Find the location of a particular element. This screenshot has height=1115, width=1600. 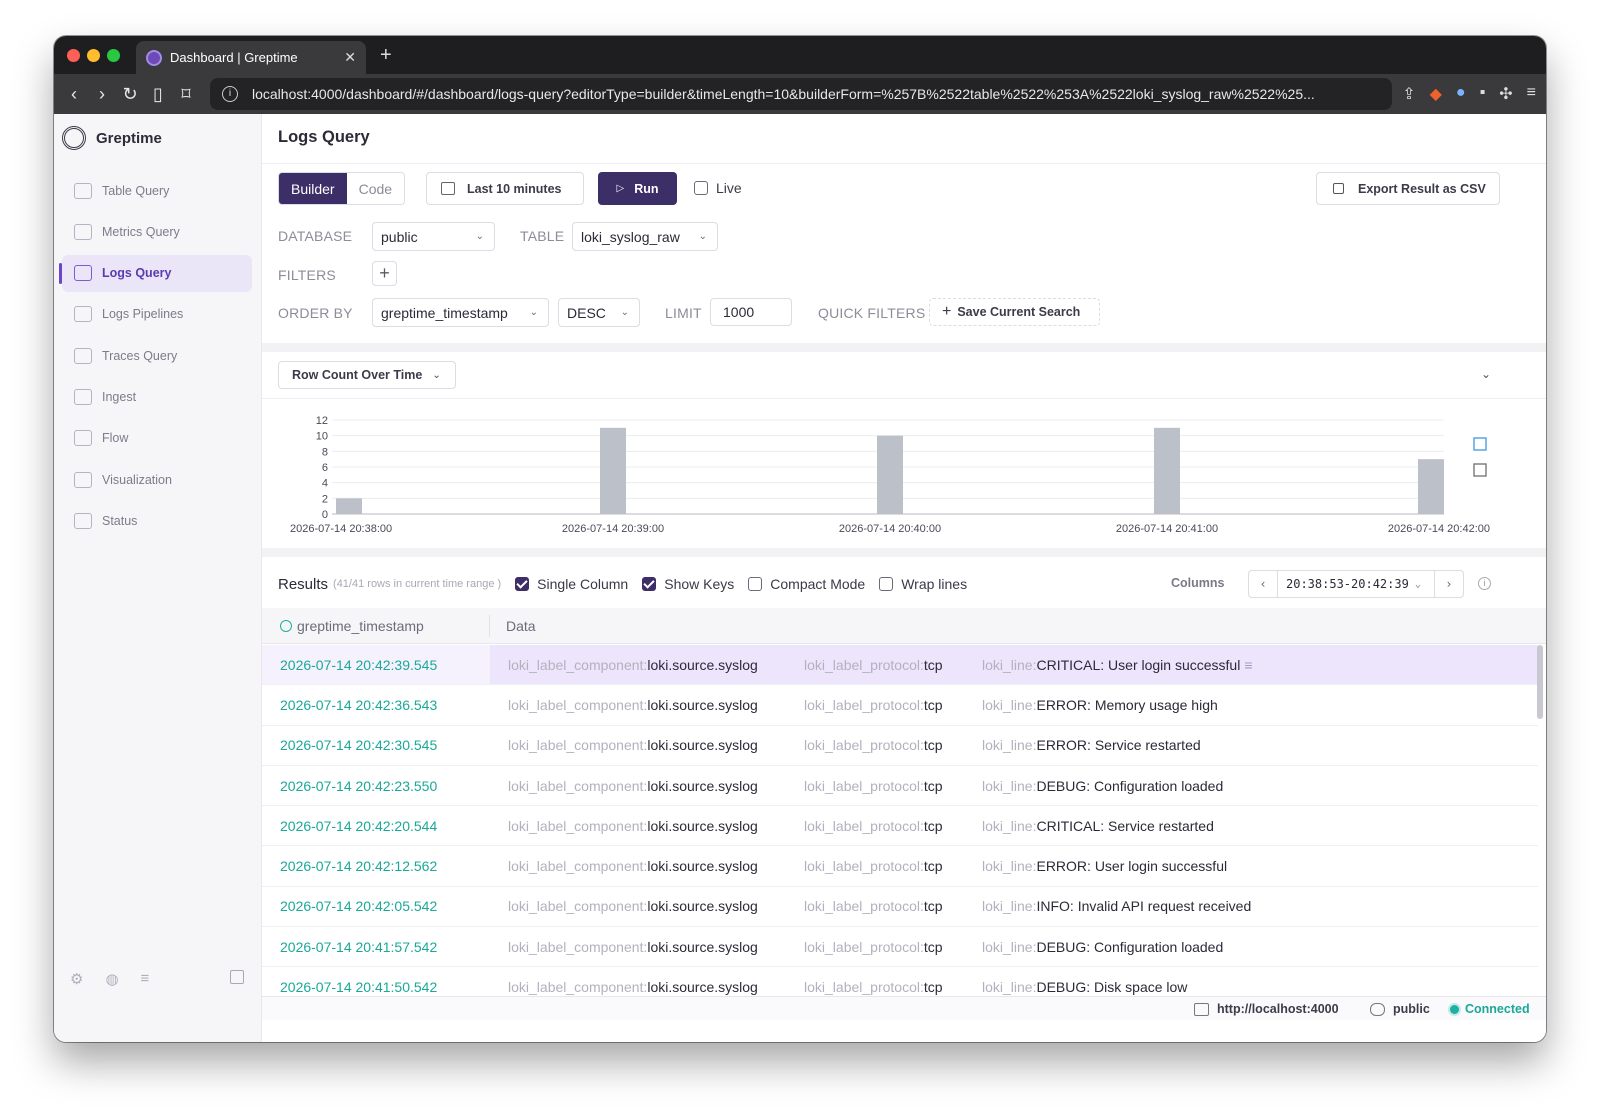

time-window-select: 20:38:53-20:42:39 ⌄ is located at coordinates (1356, 584).